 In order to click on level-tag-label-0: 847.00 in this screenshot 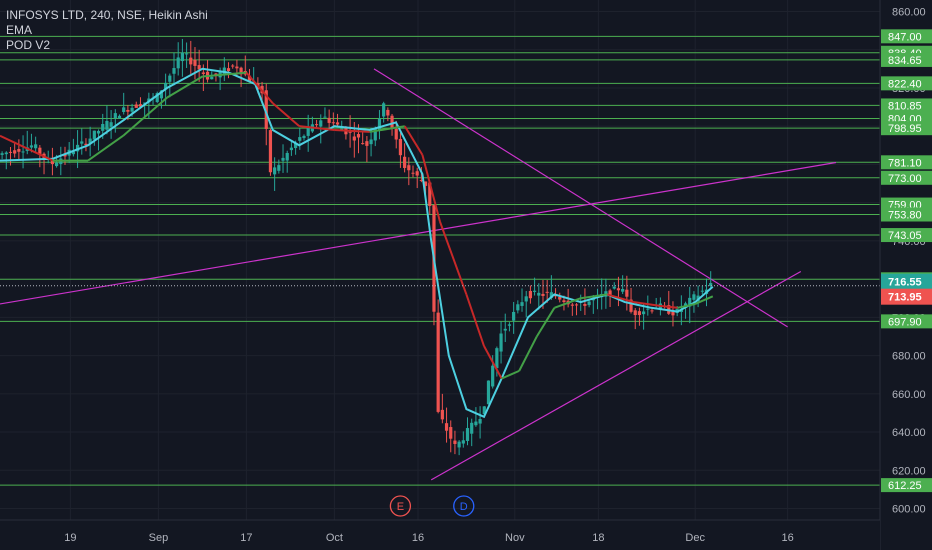, I will do `click(905, 37)`.